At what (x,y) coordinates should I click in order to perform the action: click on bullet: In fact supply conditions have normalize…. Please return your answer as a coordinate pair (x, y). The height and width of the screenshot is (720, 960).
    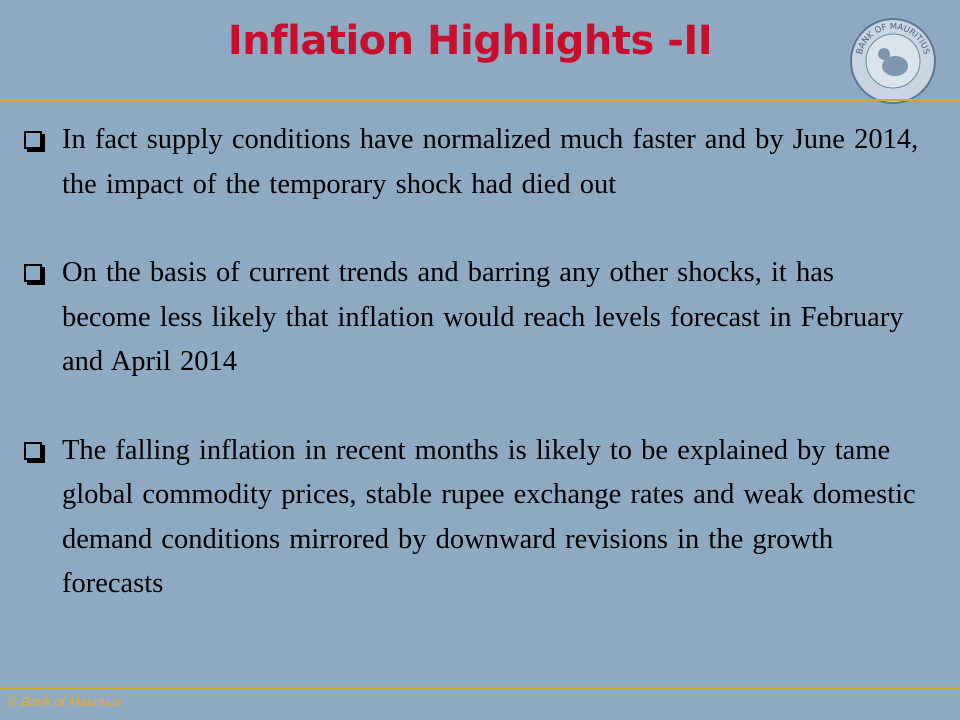
    Looking at the image, I should click on (470, 162).